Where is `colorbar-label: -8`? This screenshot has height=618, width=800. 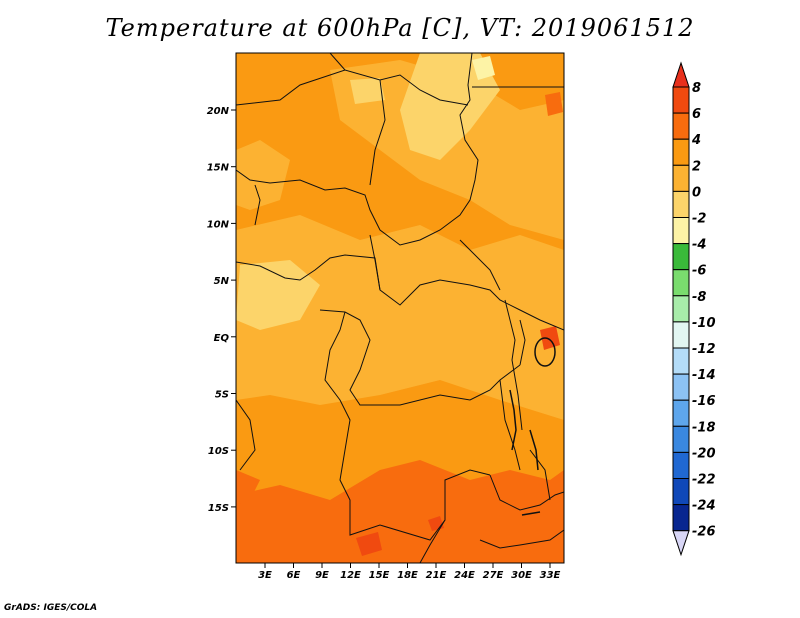
colorbar-label: -8 is located at coordinates (699, 297).